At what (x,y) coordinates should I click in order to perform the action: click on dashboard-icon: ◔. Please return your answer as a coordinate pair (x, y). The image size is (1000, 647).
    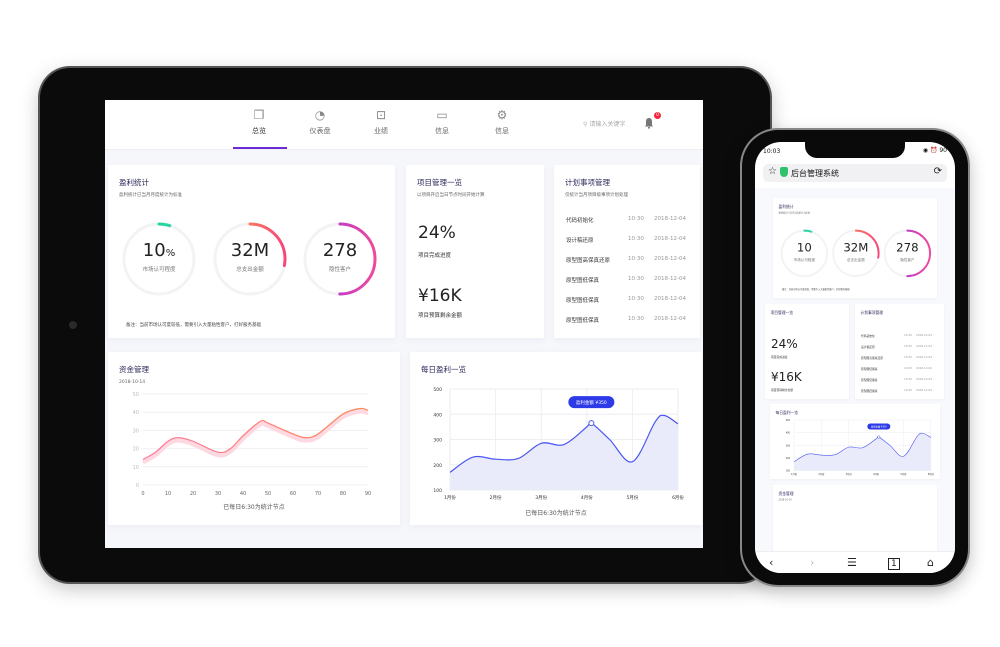
    Looking at the image, I should click on (320, 115).